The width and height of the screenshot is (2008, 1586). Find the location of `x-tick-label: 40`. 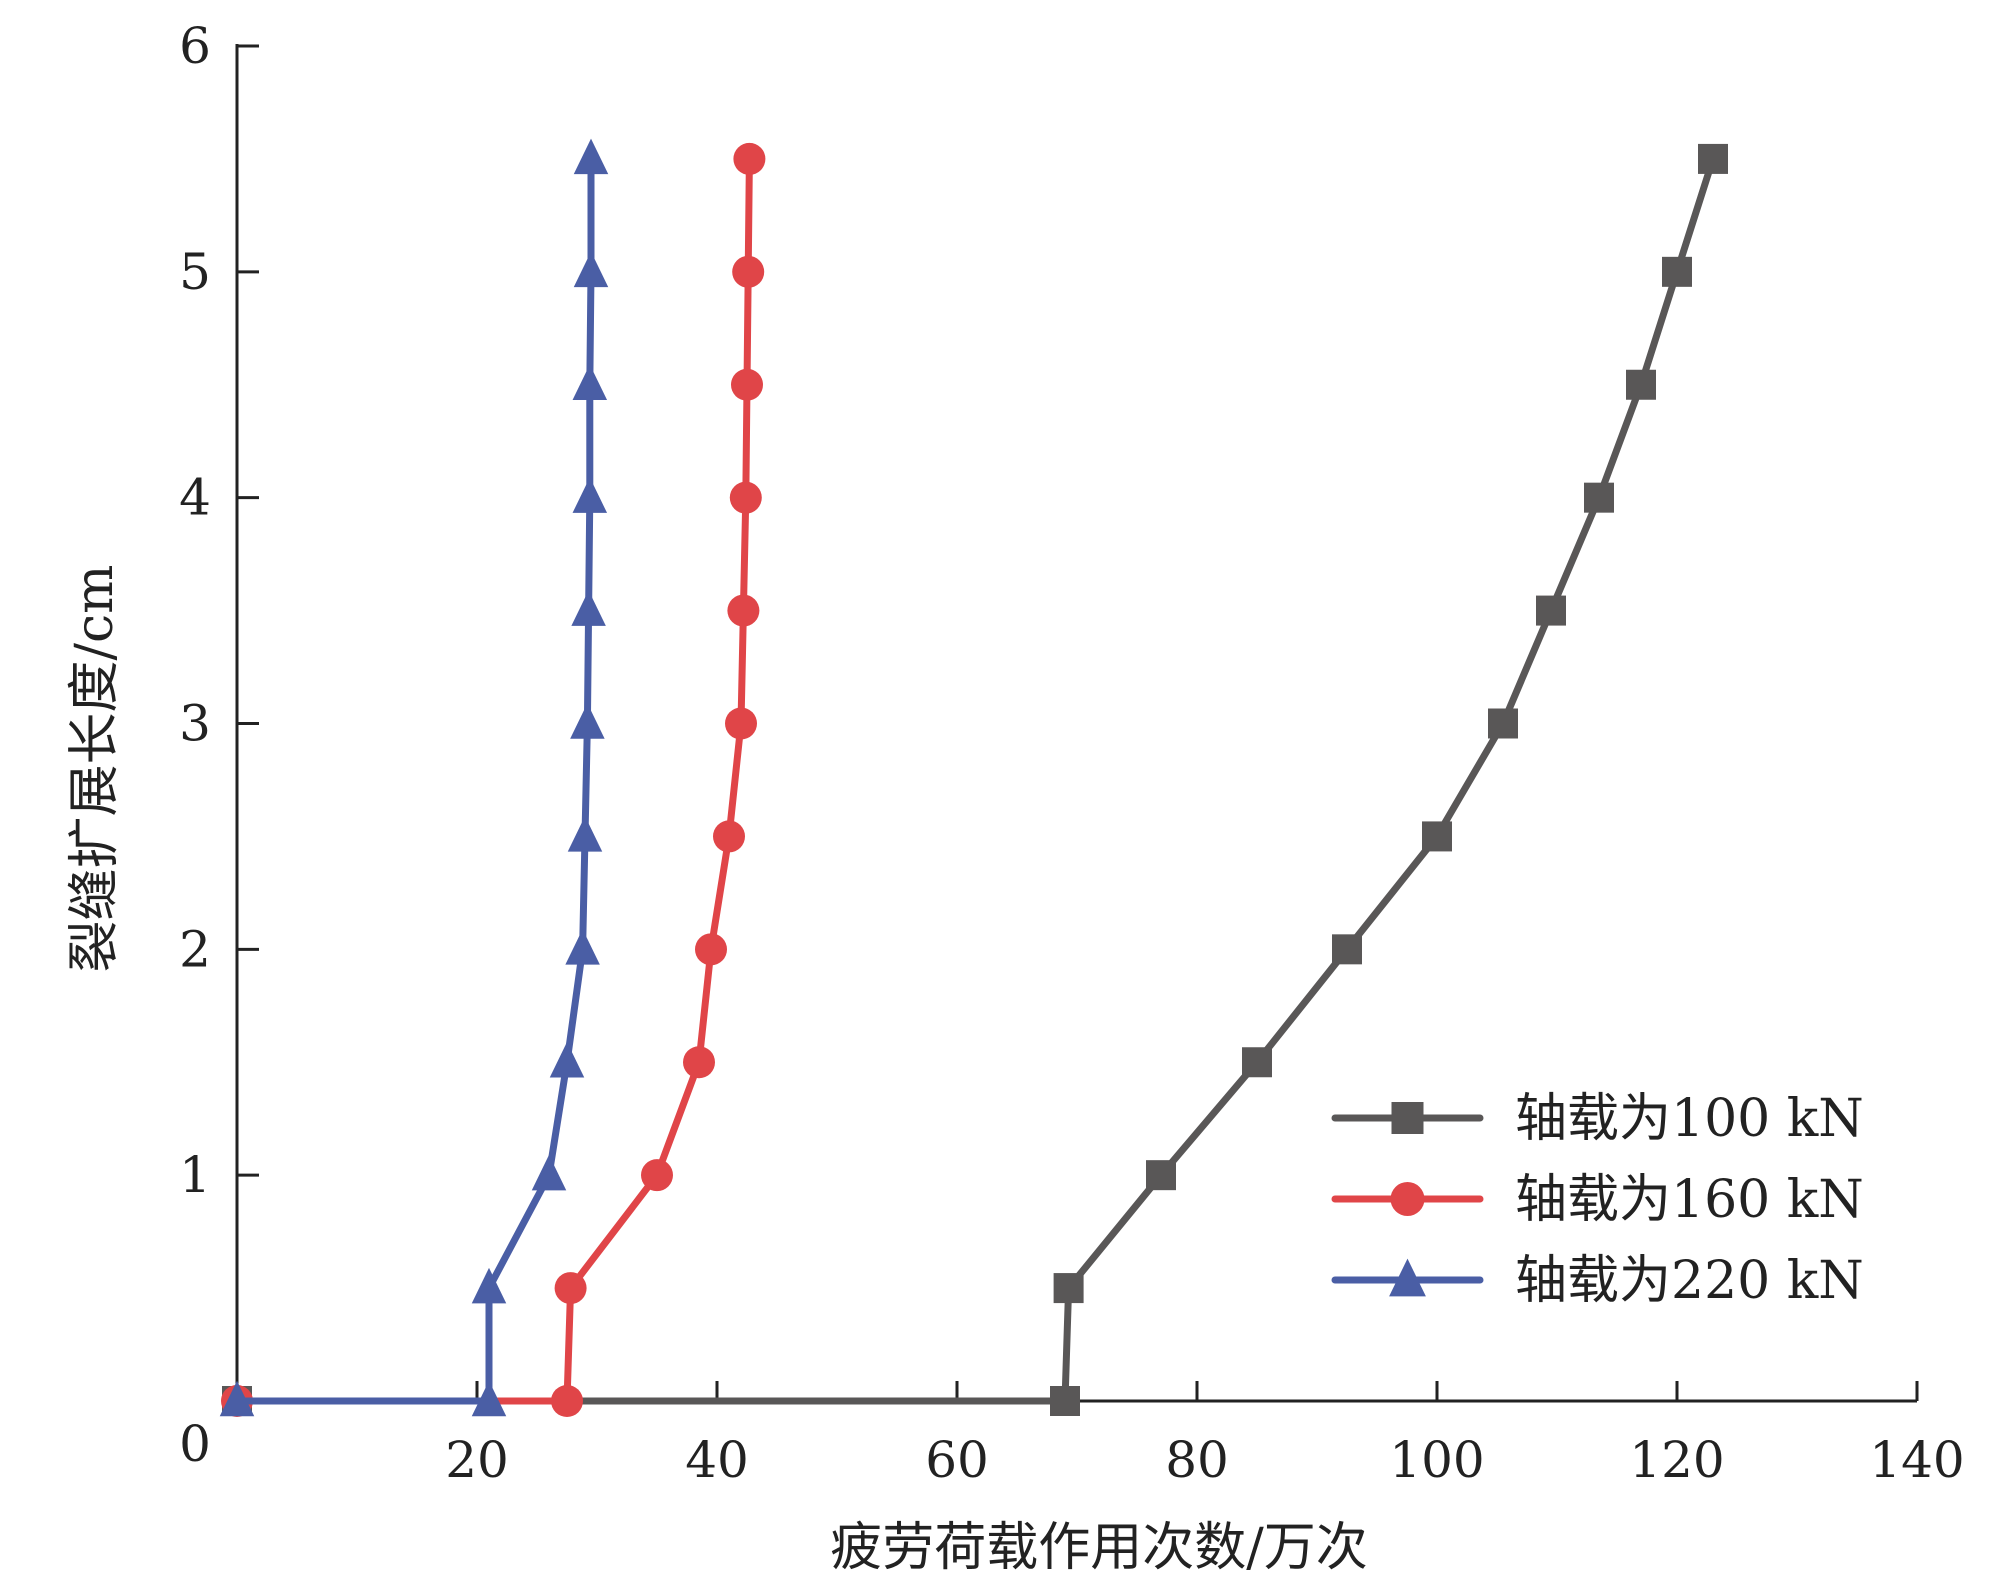

x-tick-label: 40 is located at coordinates (717, 1460).